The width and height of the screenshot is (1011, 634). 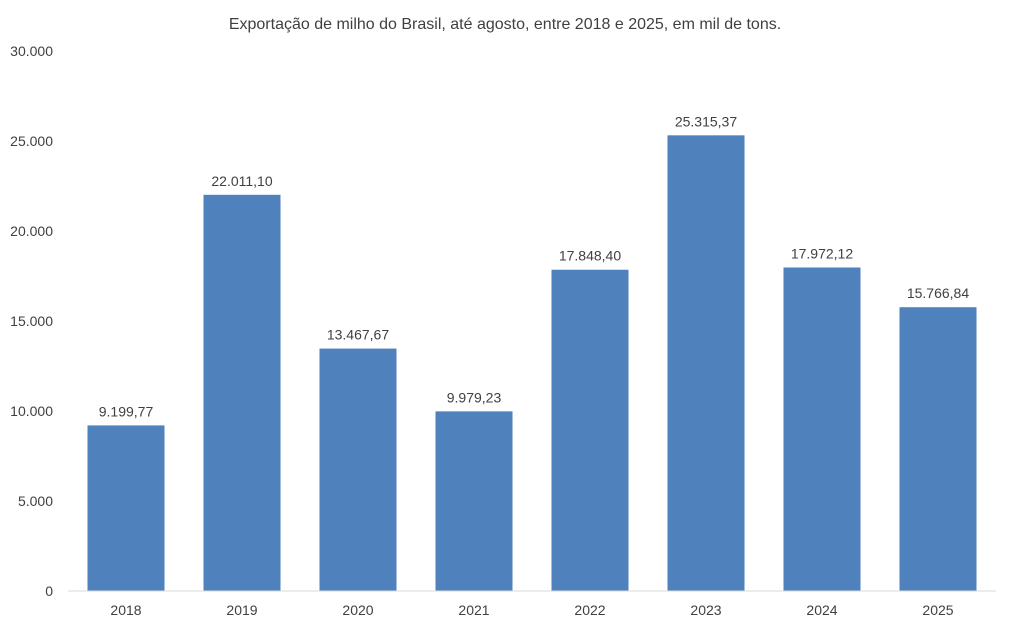 What do you see at coordinates (31, 51) in the screenshot?
I see `y-tick-label: 30.000` at bounding box center [31, 51].